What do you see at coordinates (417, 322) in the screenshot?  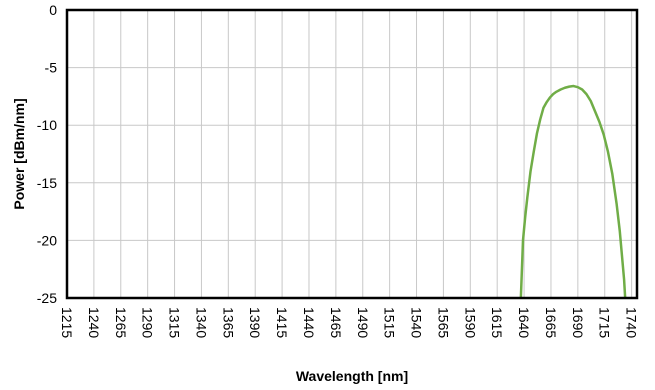 I see `x-tick-label: 1540` at bounding box center [417, 322].